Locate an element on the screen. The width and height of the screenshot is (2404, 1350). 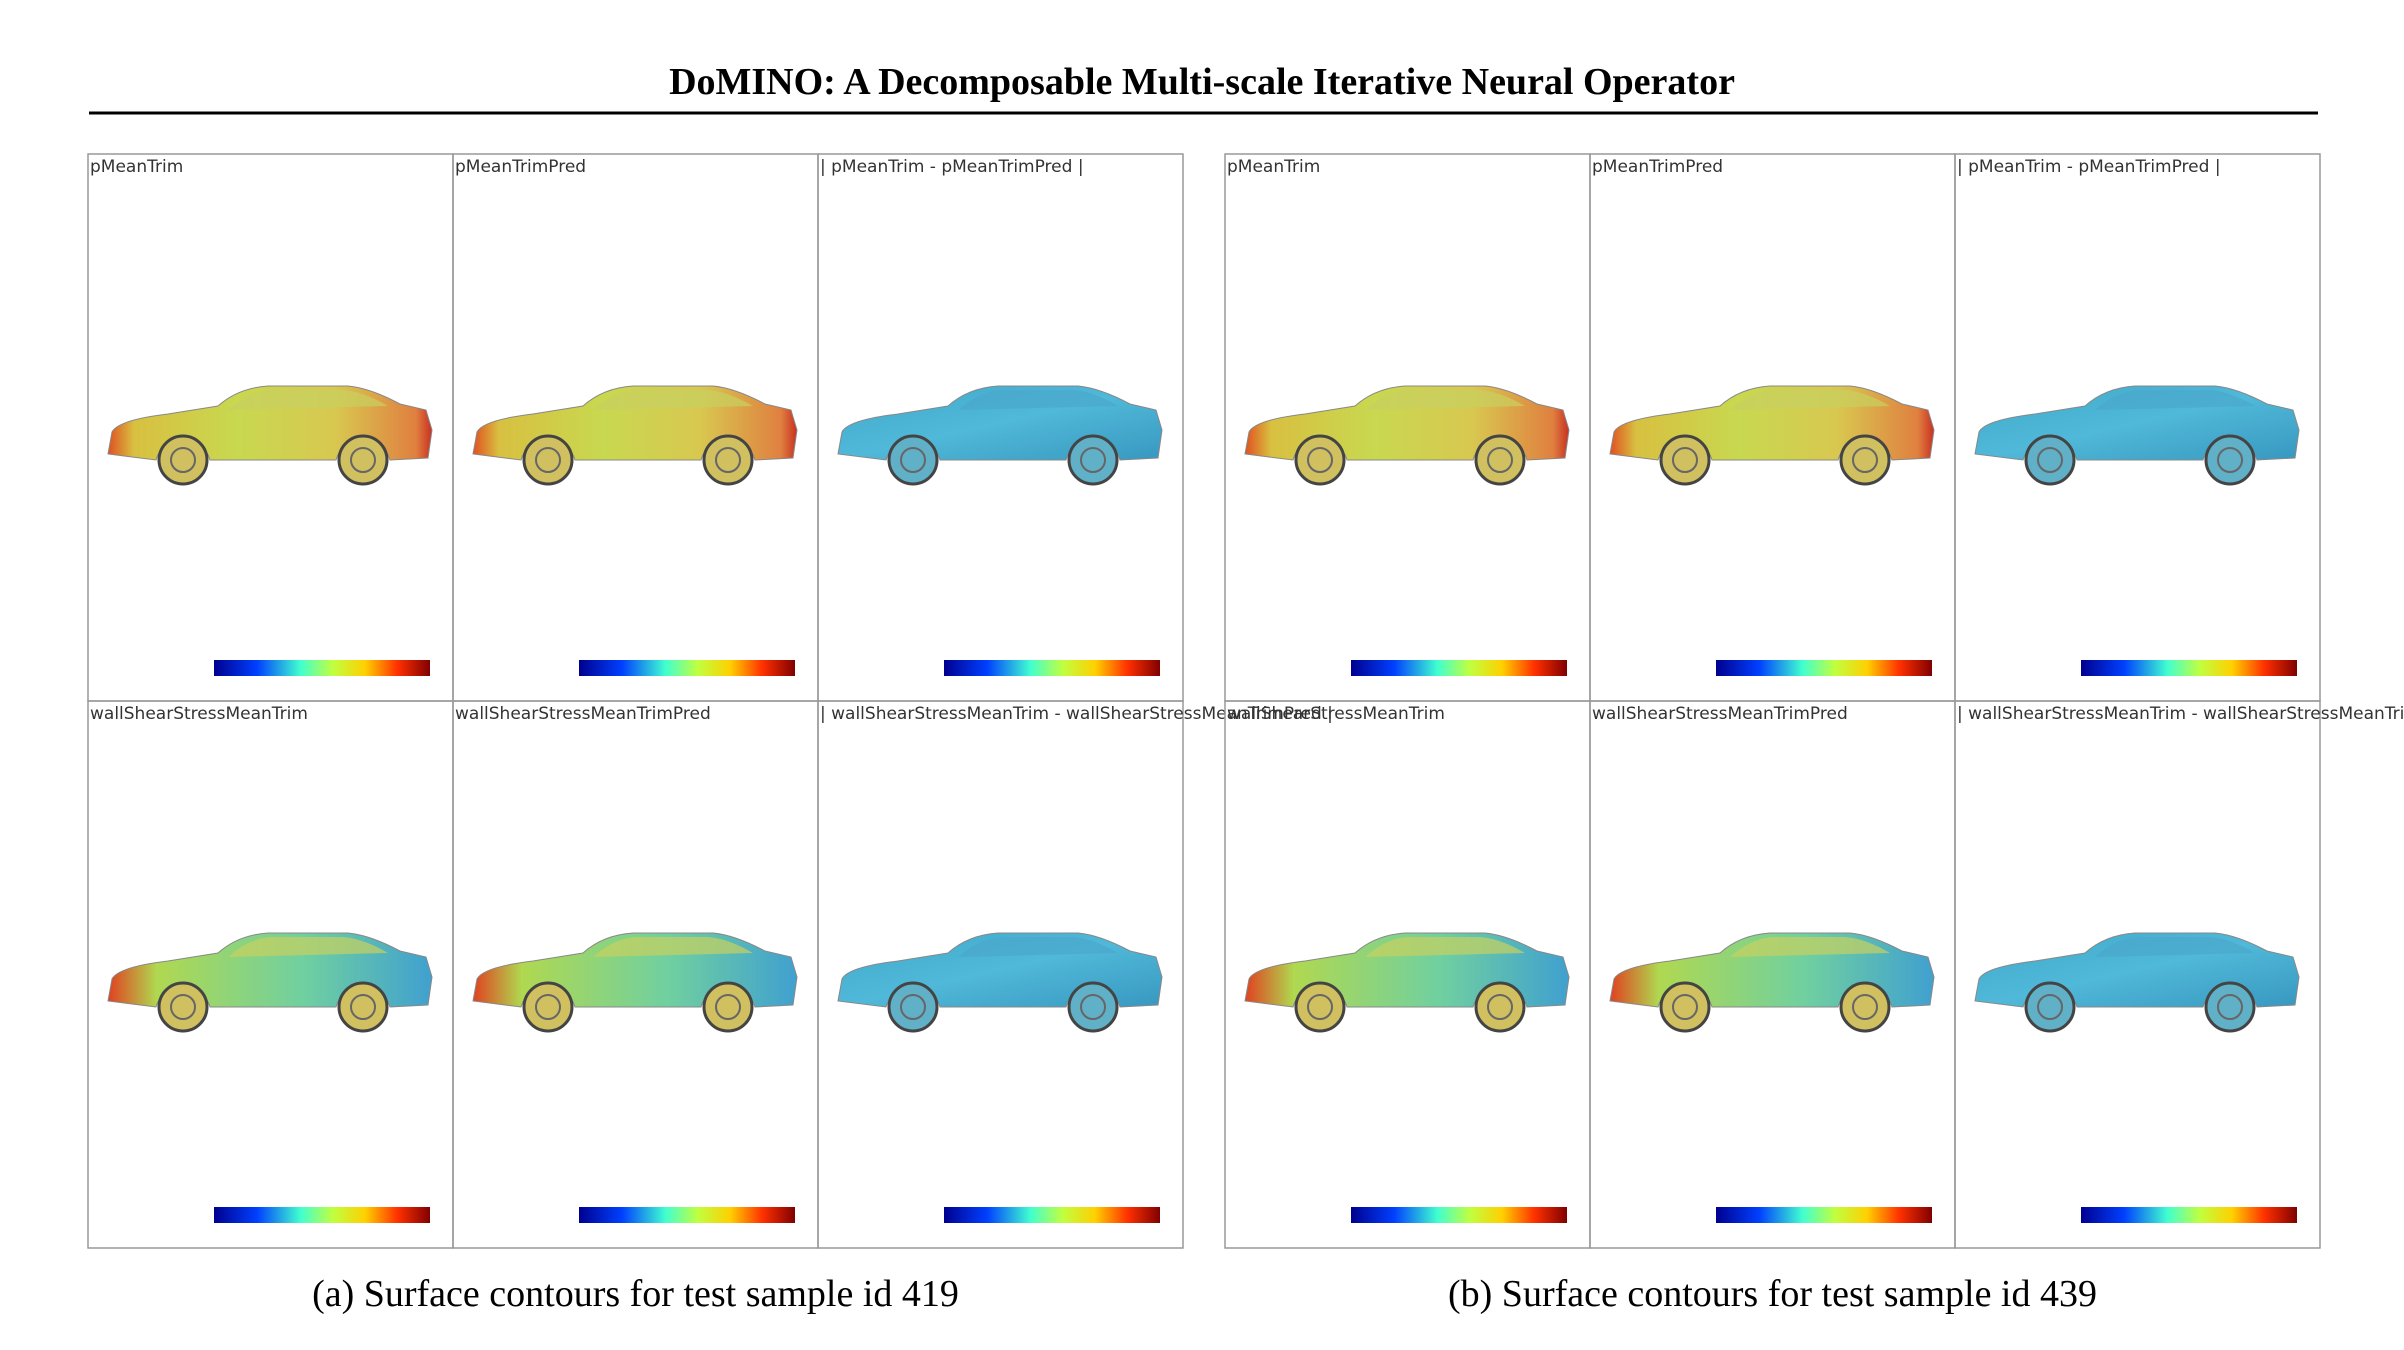
contour-cell: wallShearStressMeanTrim is located at coordinates (1407, 974).